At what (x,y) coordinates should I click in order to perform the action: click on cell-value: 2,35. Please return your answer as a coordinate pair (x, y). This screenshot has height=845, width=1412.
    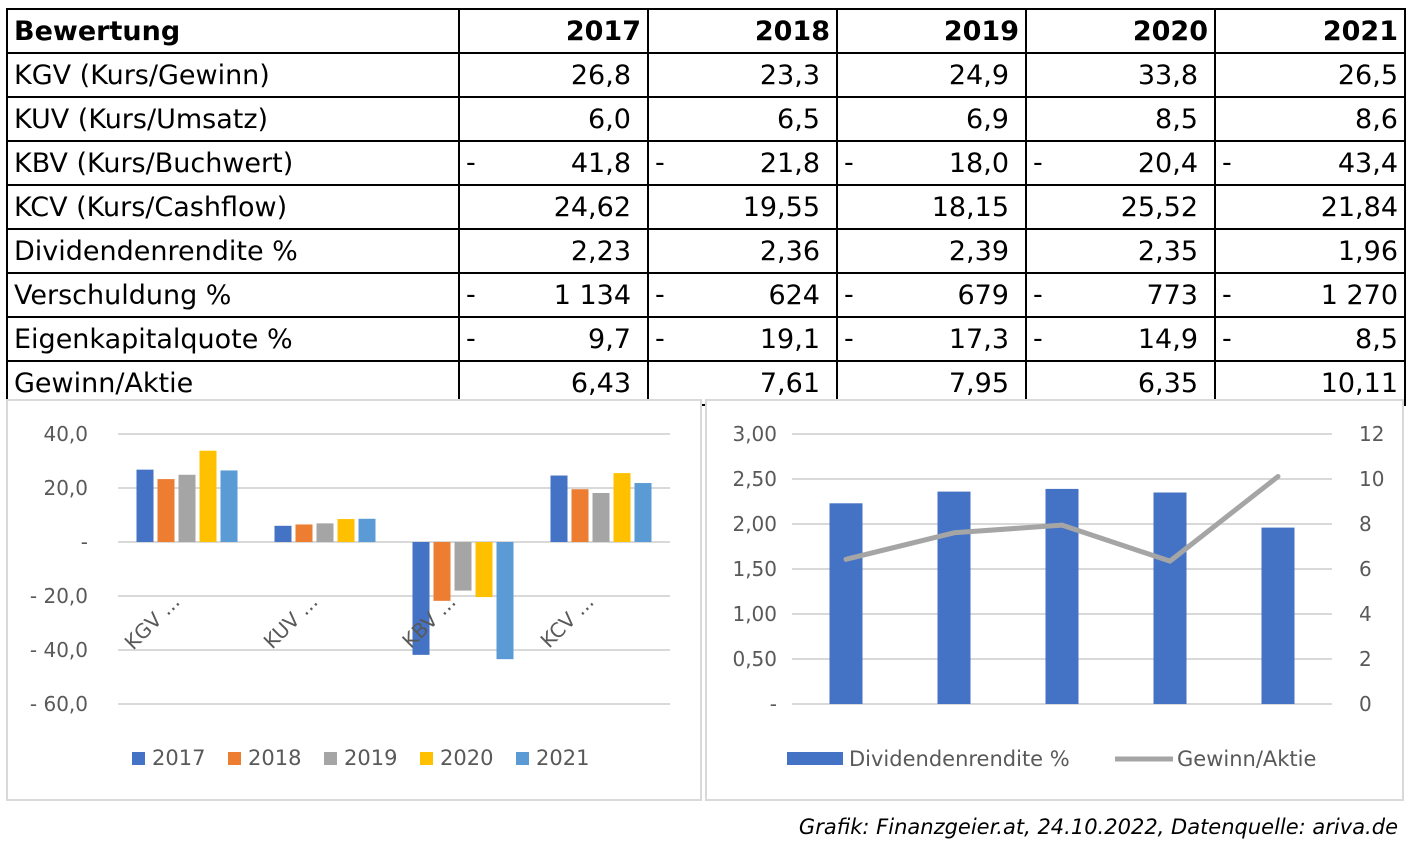
    Looking at the image, I should click on (1167, 251).